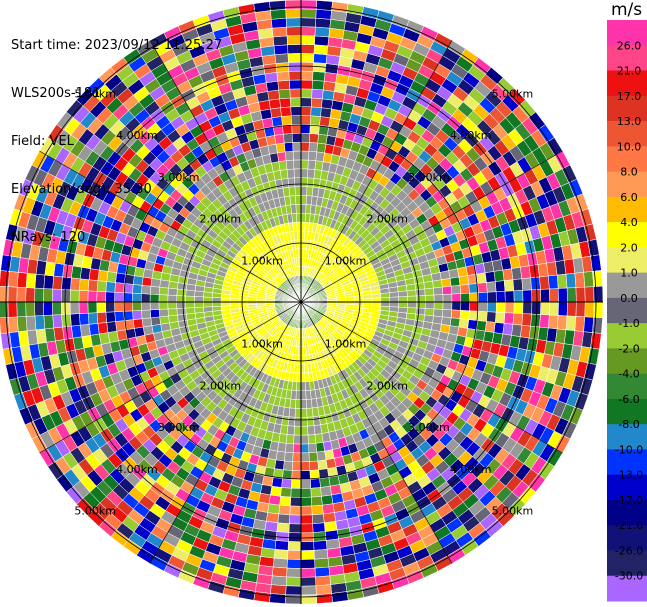  What do you see at coordinates (628, 374) in the screenshot?
I see `colorbar-tick-label: -4.0` at bounding box center [628, 374].